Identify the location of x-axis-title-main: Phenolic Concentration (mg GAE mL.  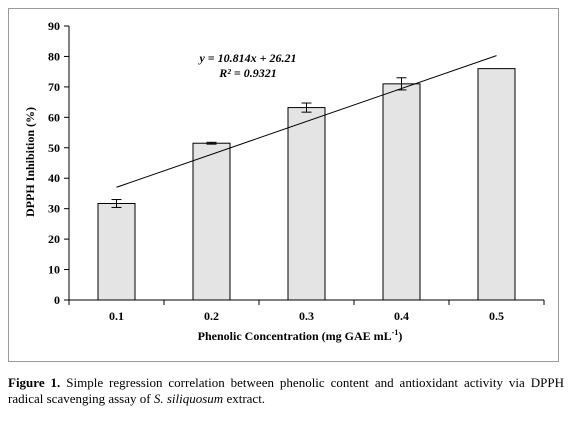
(295, 336).